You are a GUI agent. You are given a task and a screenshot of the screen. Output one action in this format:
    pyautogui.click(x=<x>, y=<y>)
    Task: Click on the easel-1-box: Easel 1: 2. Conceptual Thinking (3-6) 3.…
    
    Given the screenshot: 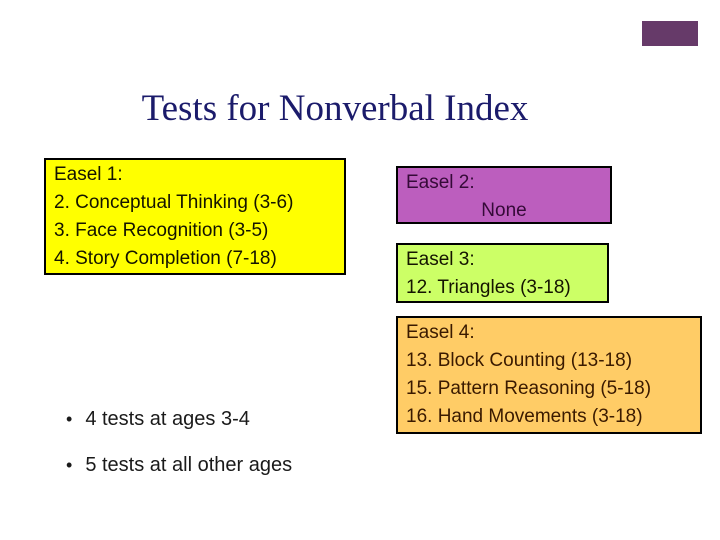 What is the action you would take?
    pyautogui.click(x=195, y=216)
    